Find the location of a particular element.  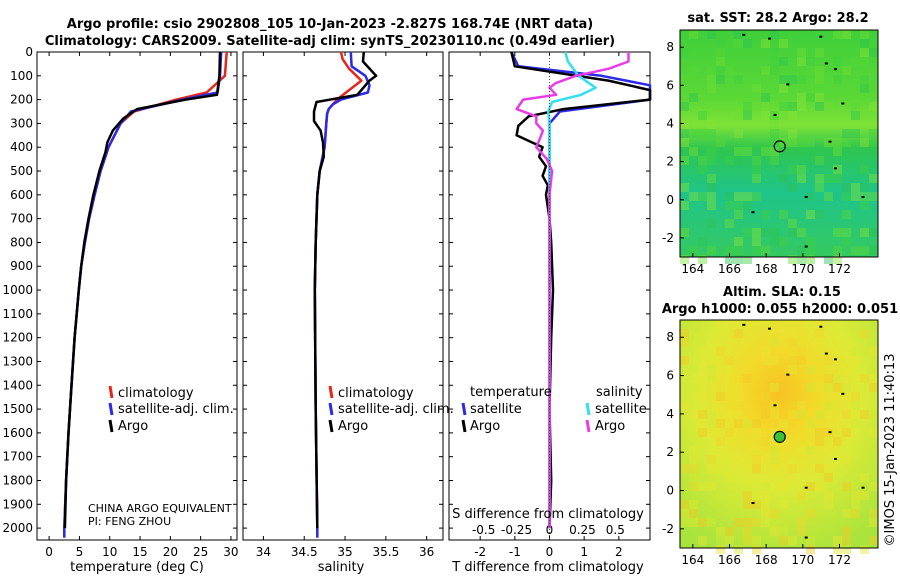

depth-tick-label: 1900 is located at coordinates (17, 504).